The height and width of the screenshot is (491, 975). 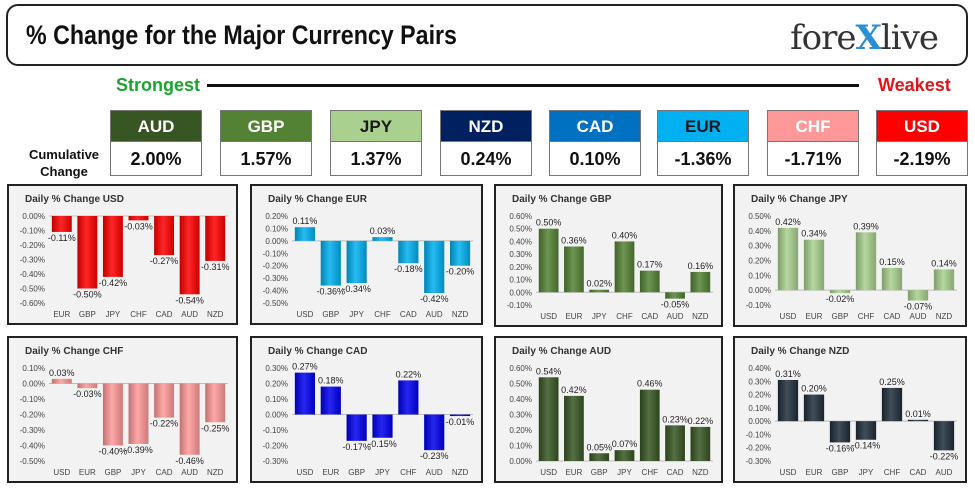 I want to click on data-label: 0.15%, so click(x=892, y=262).